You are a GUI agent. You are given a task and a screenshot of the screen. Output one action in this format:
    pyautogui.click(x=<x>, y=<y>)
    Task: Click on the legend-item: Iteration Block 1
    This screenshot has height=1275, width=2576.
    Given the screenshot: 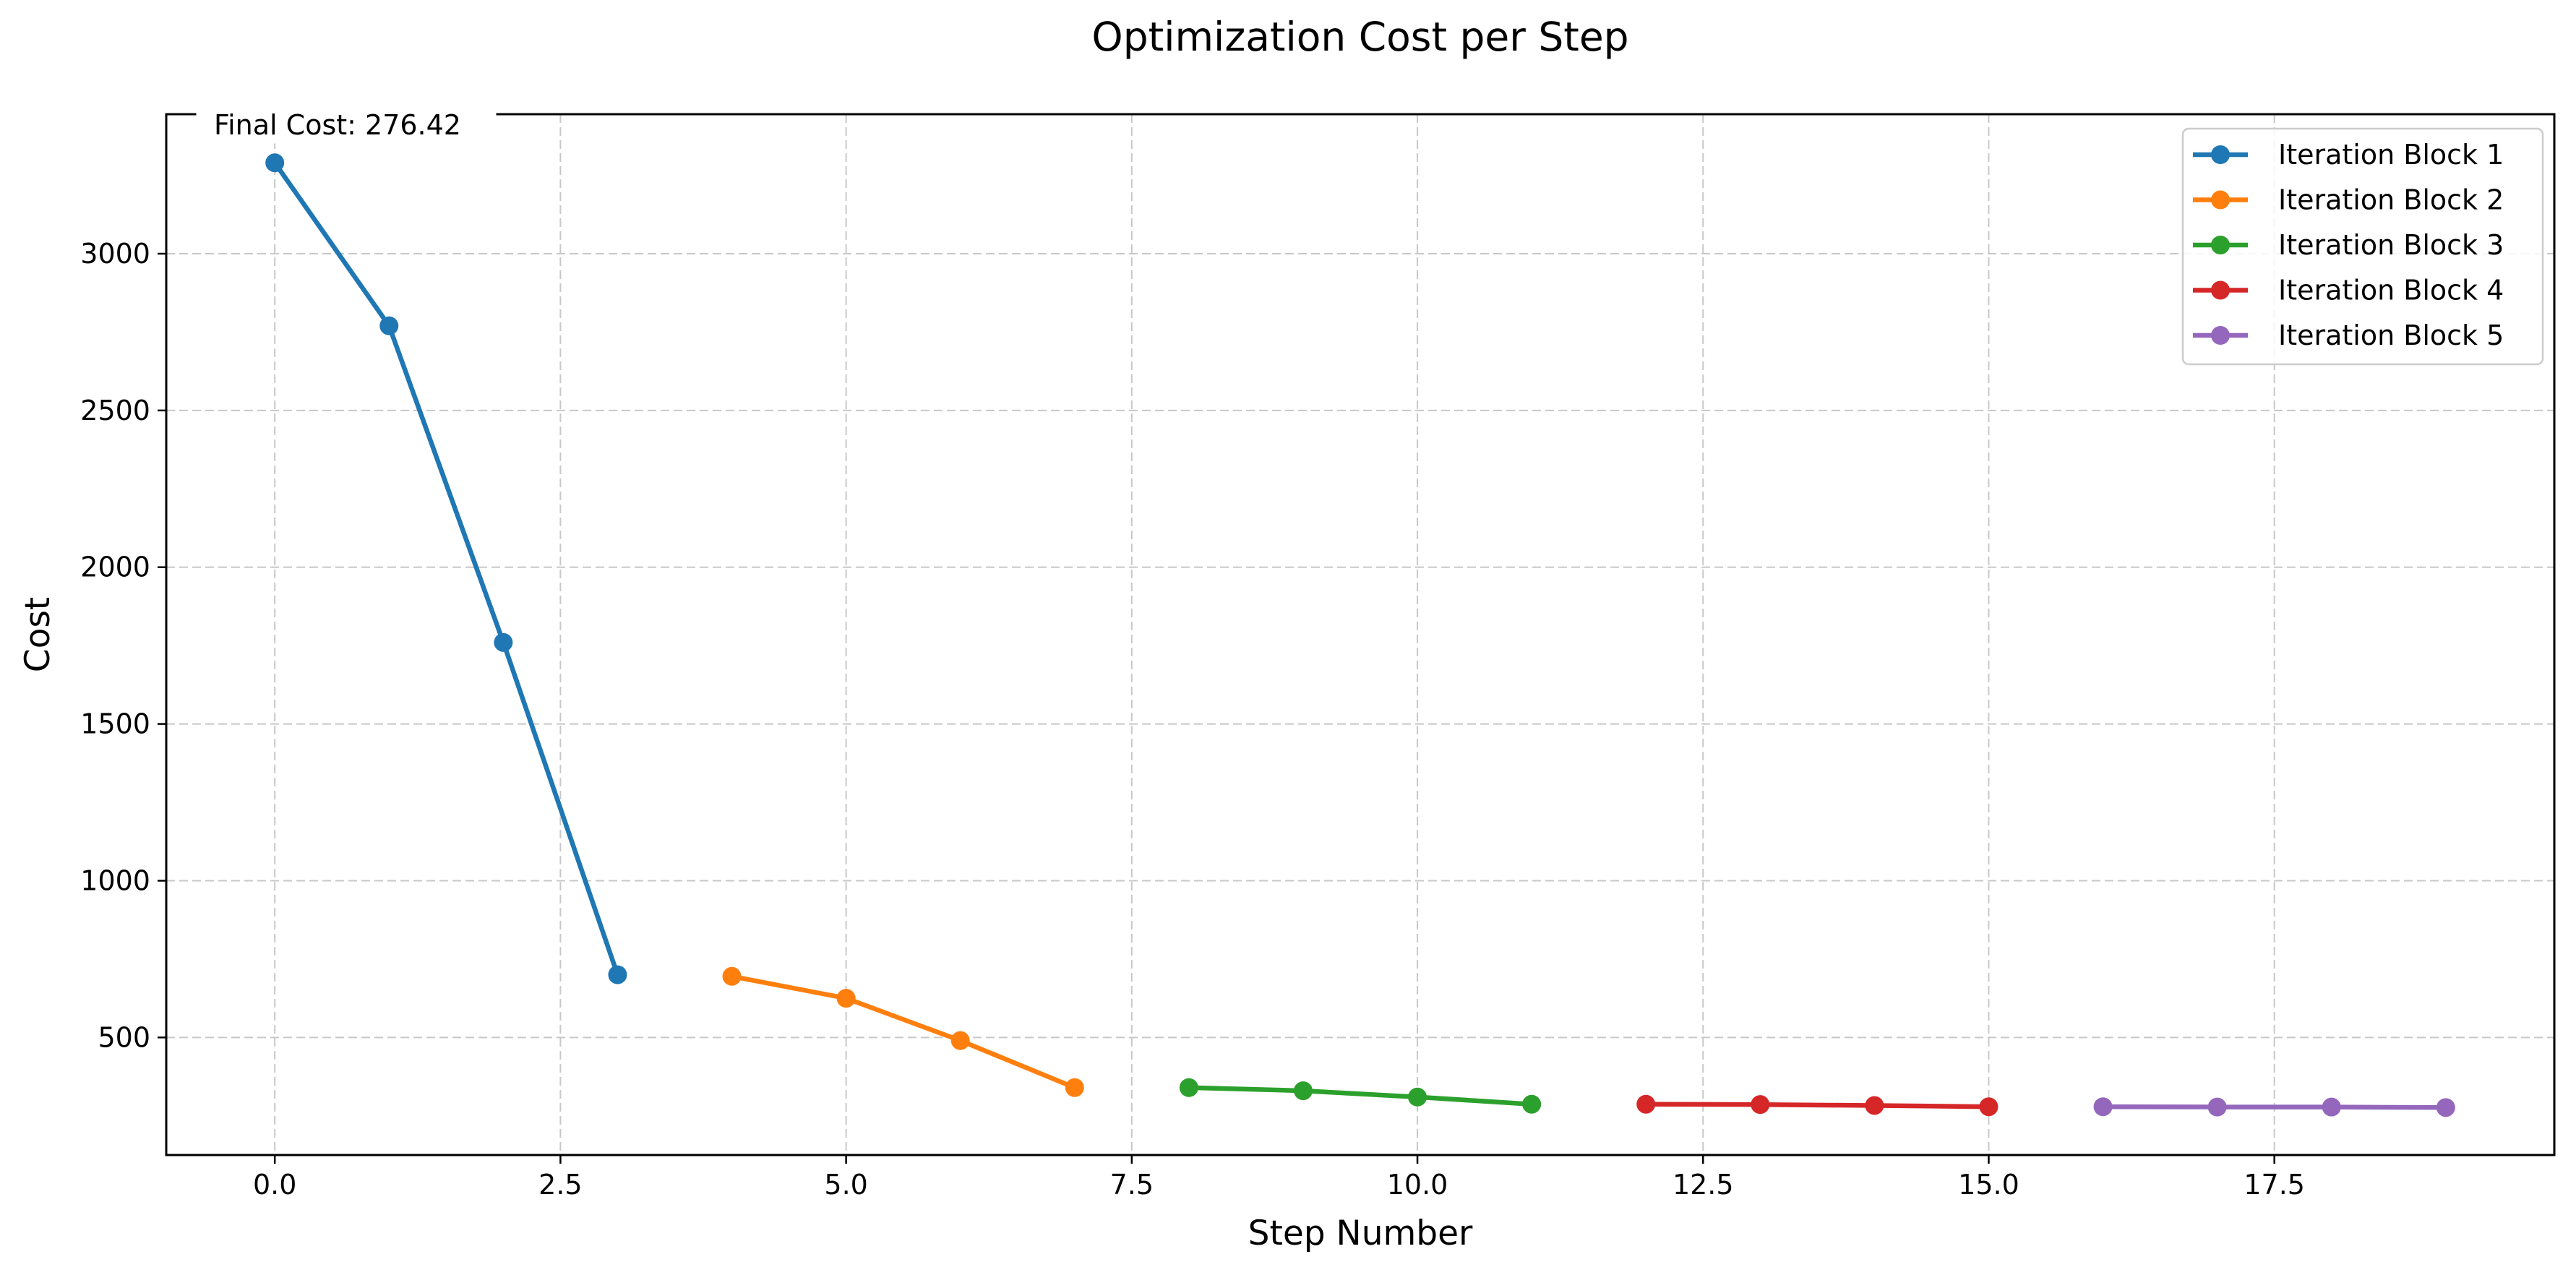 What is the action you would take?
    pyautogui.click(x=2349, y=155)
    